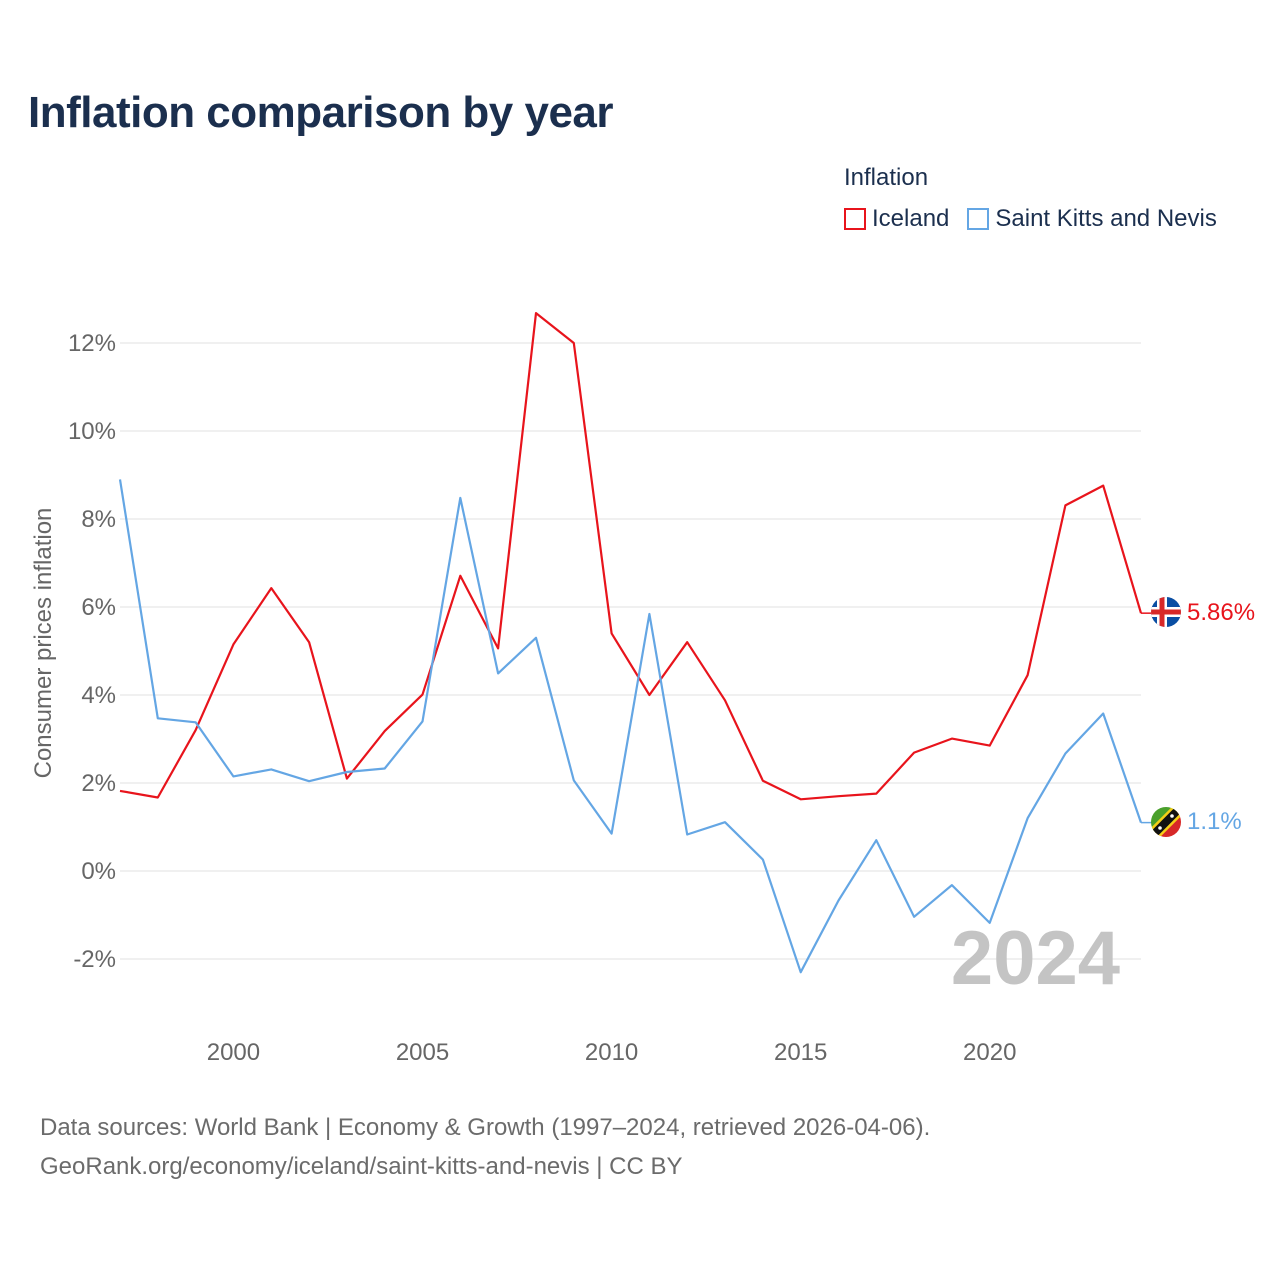 Image resolution: width=1280 pixels, height=1280 pixels. I want to click on legend-title: Inflation, so click(886, 177).